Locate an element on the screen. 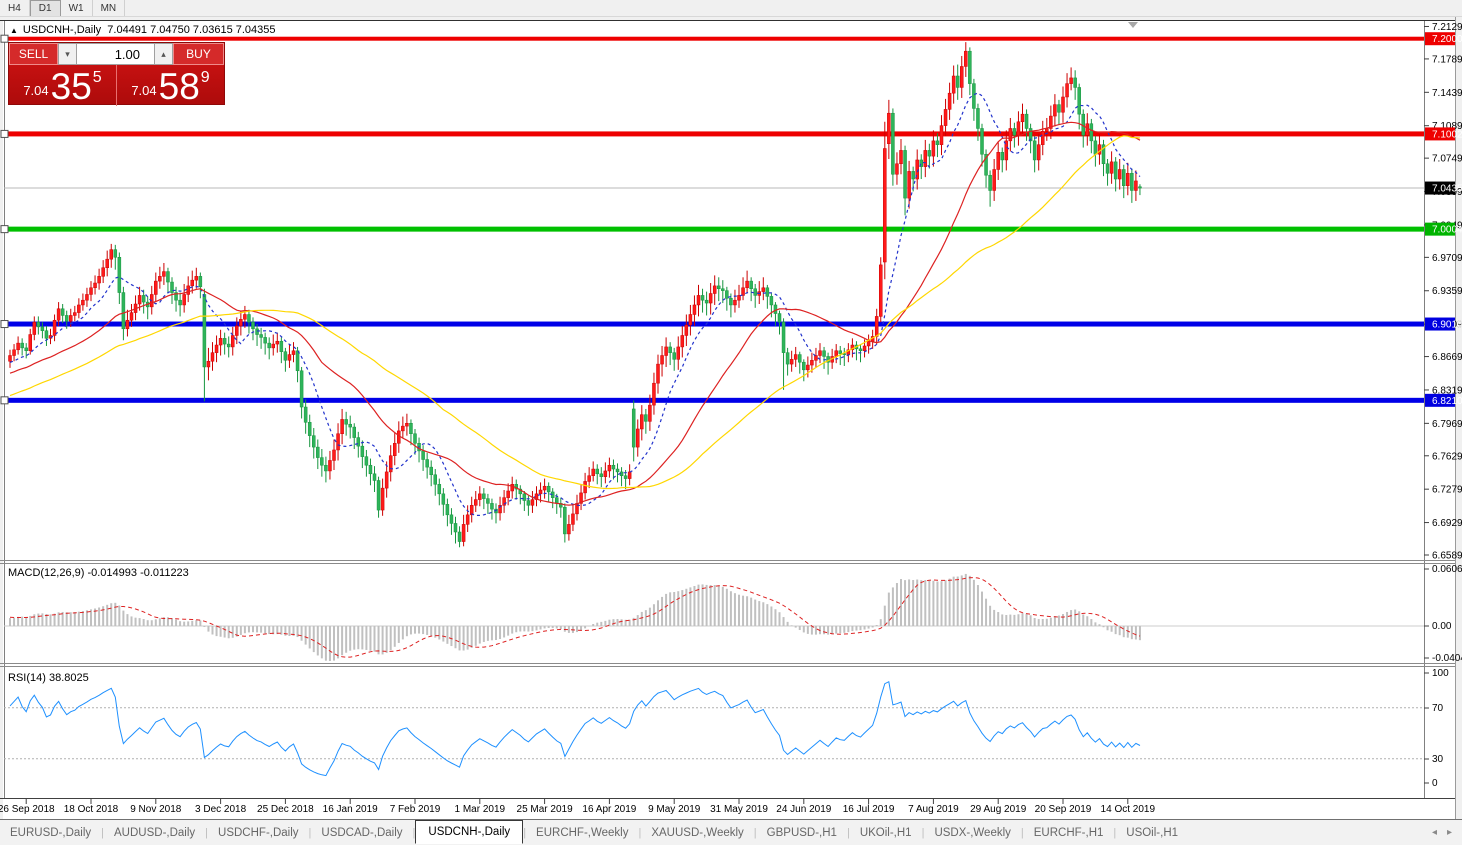 The width and height of the screenshot is (1462, 845). level-line-6.901 is located at coordinates (714, 324).